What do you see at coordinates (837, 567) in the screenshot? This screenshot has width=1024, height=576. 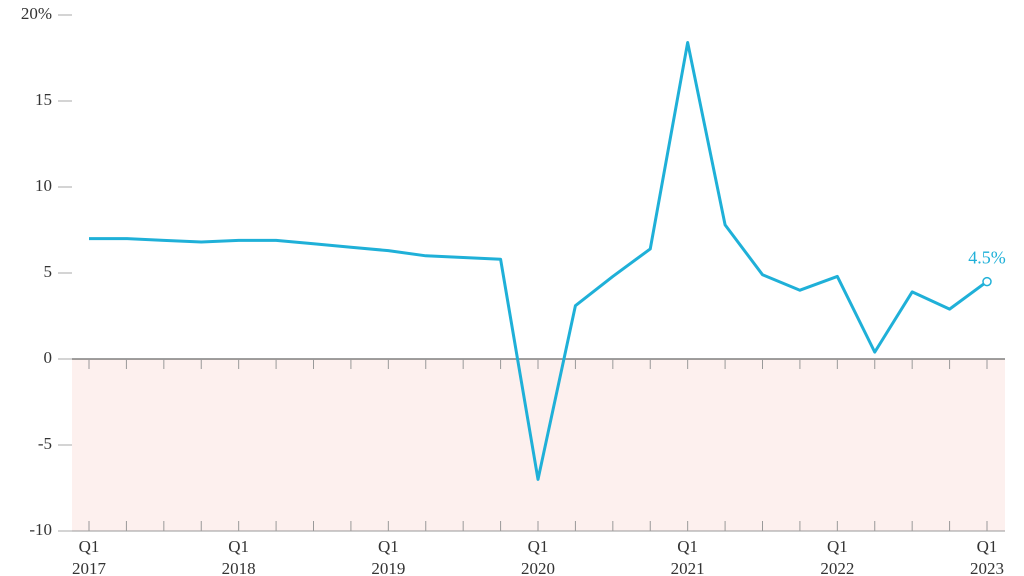 I see `x-tick-label: 2022` at bounding box center [837, 567].